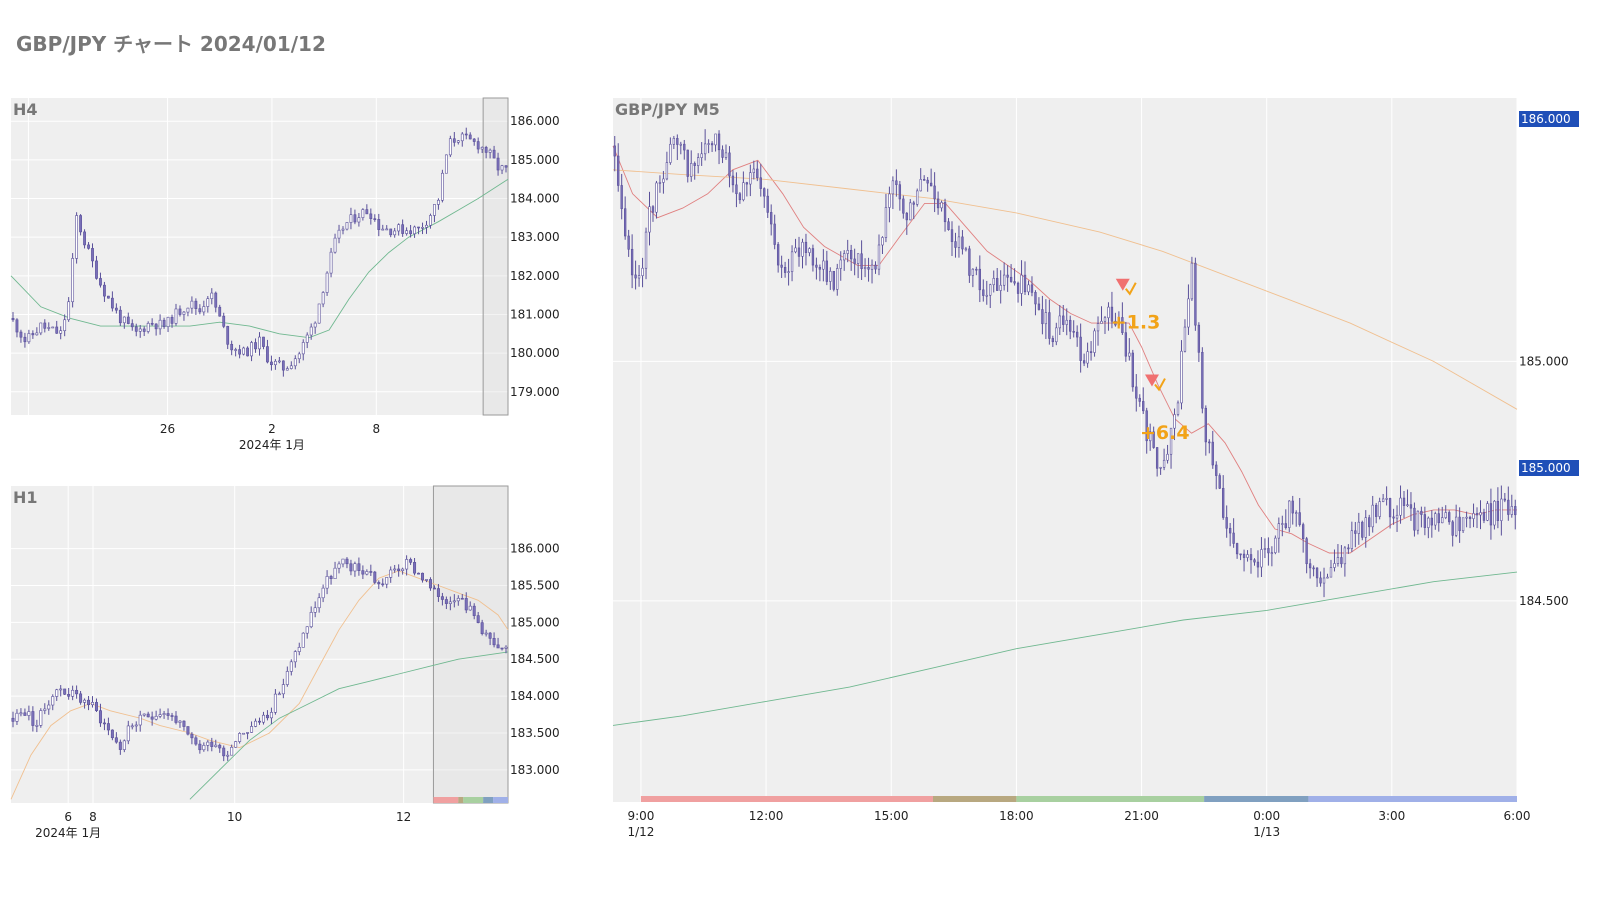 Image resolution: width=1600 pixels, height=900 pixels. What do you see at coordinates (1517, 816) in the screenshot?
I see `m5-xtick-label-7: 6:00` at bounding box center [1517, 816].